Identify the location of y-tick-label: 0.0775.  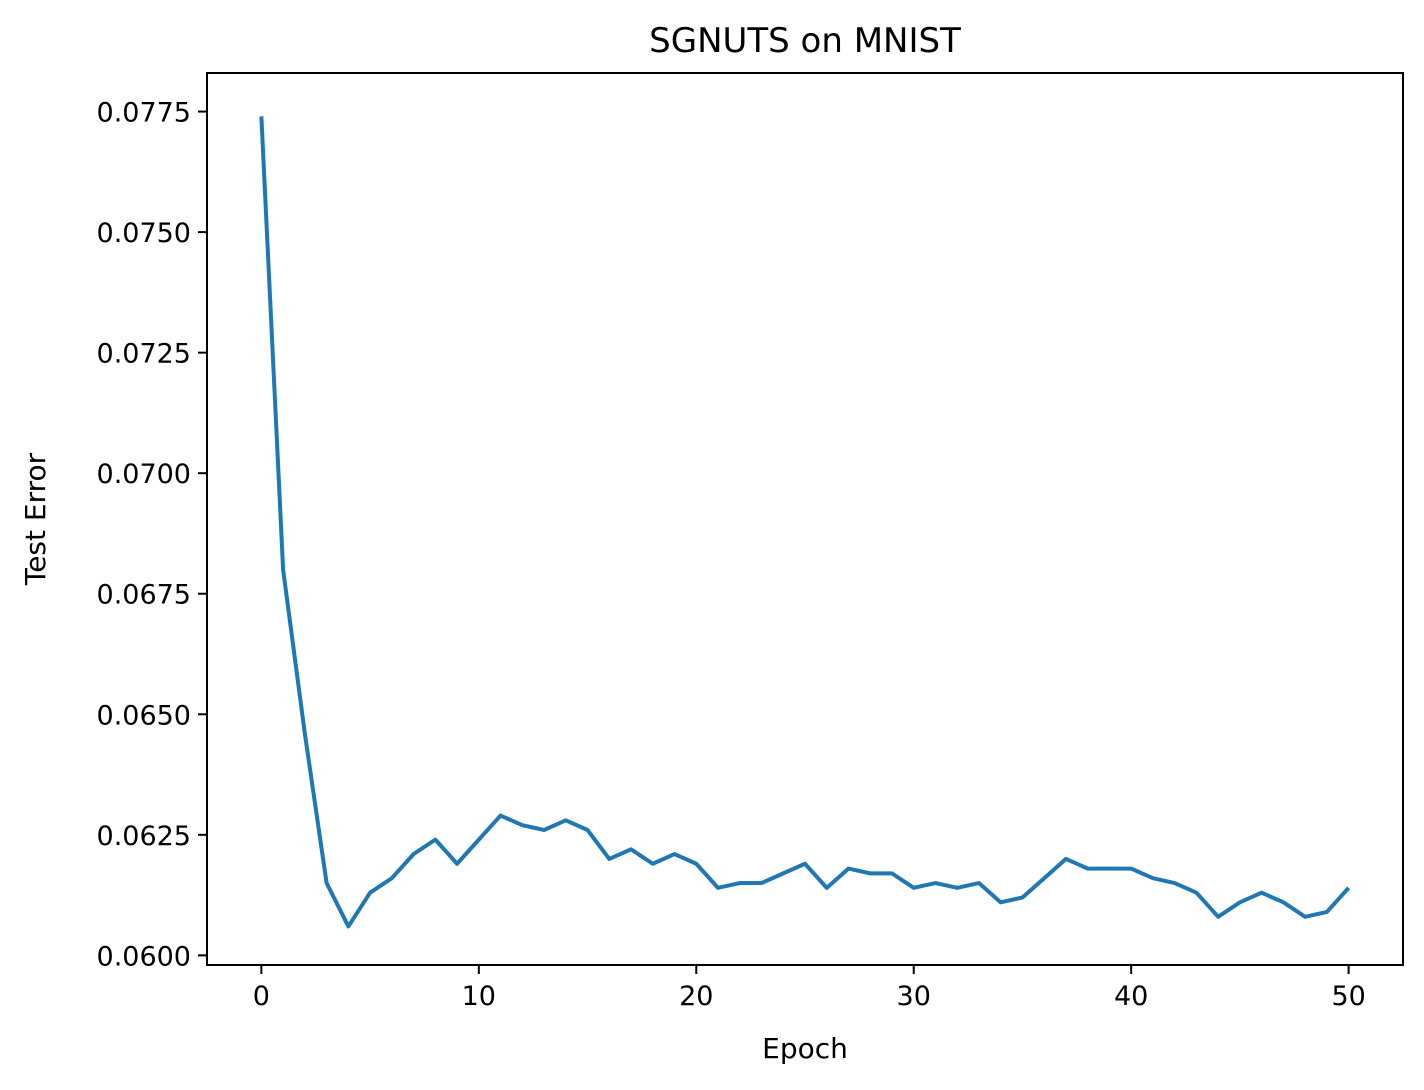
(144, 113).